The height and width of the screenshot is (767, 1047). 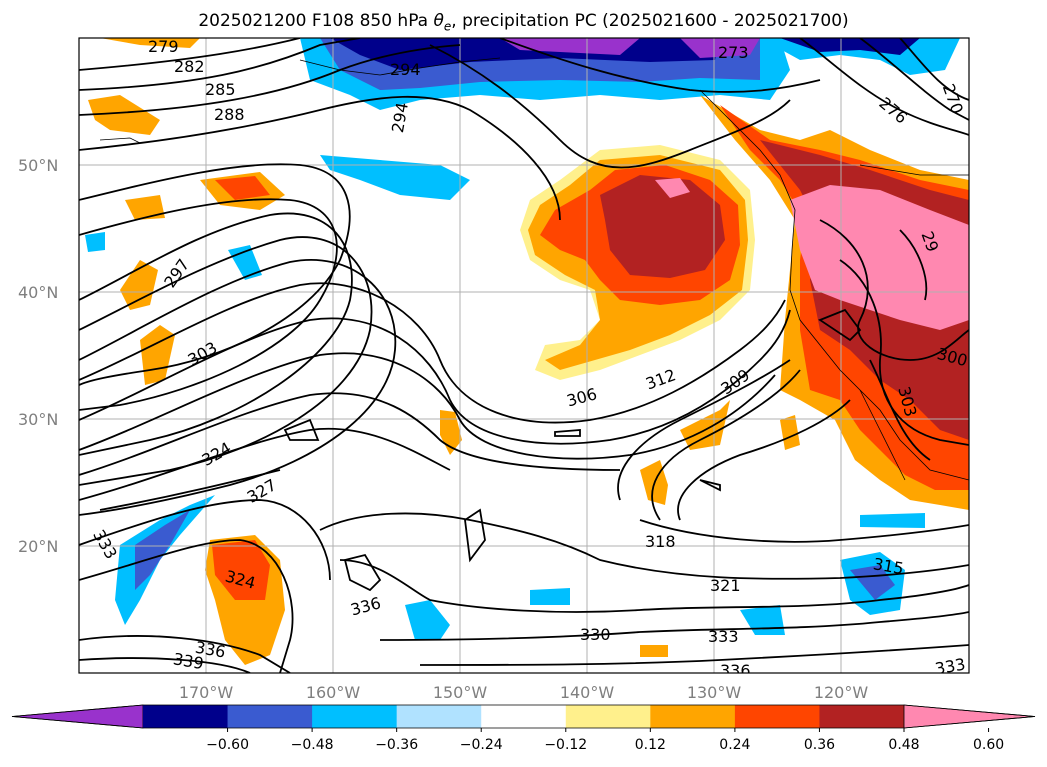 I want to click on contour-label: 339, so click(x=188, y=661).